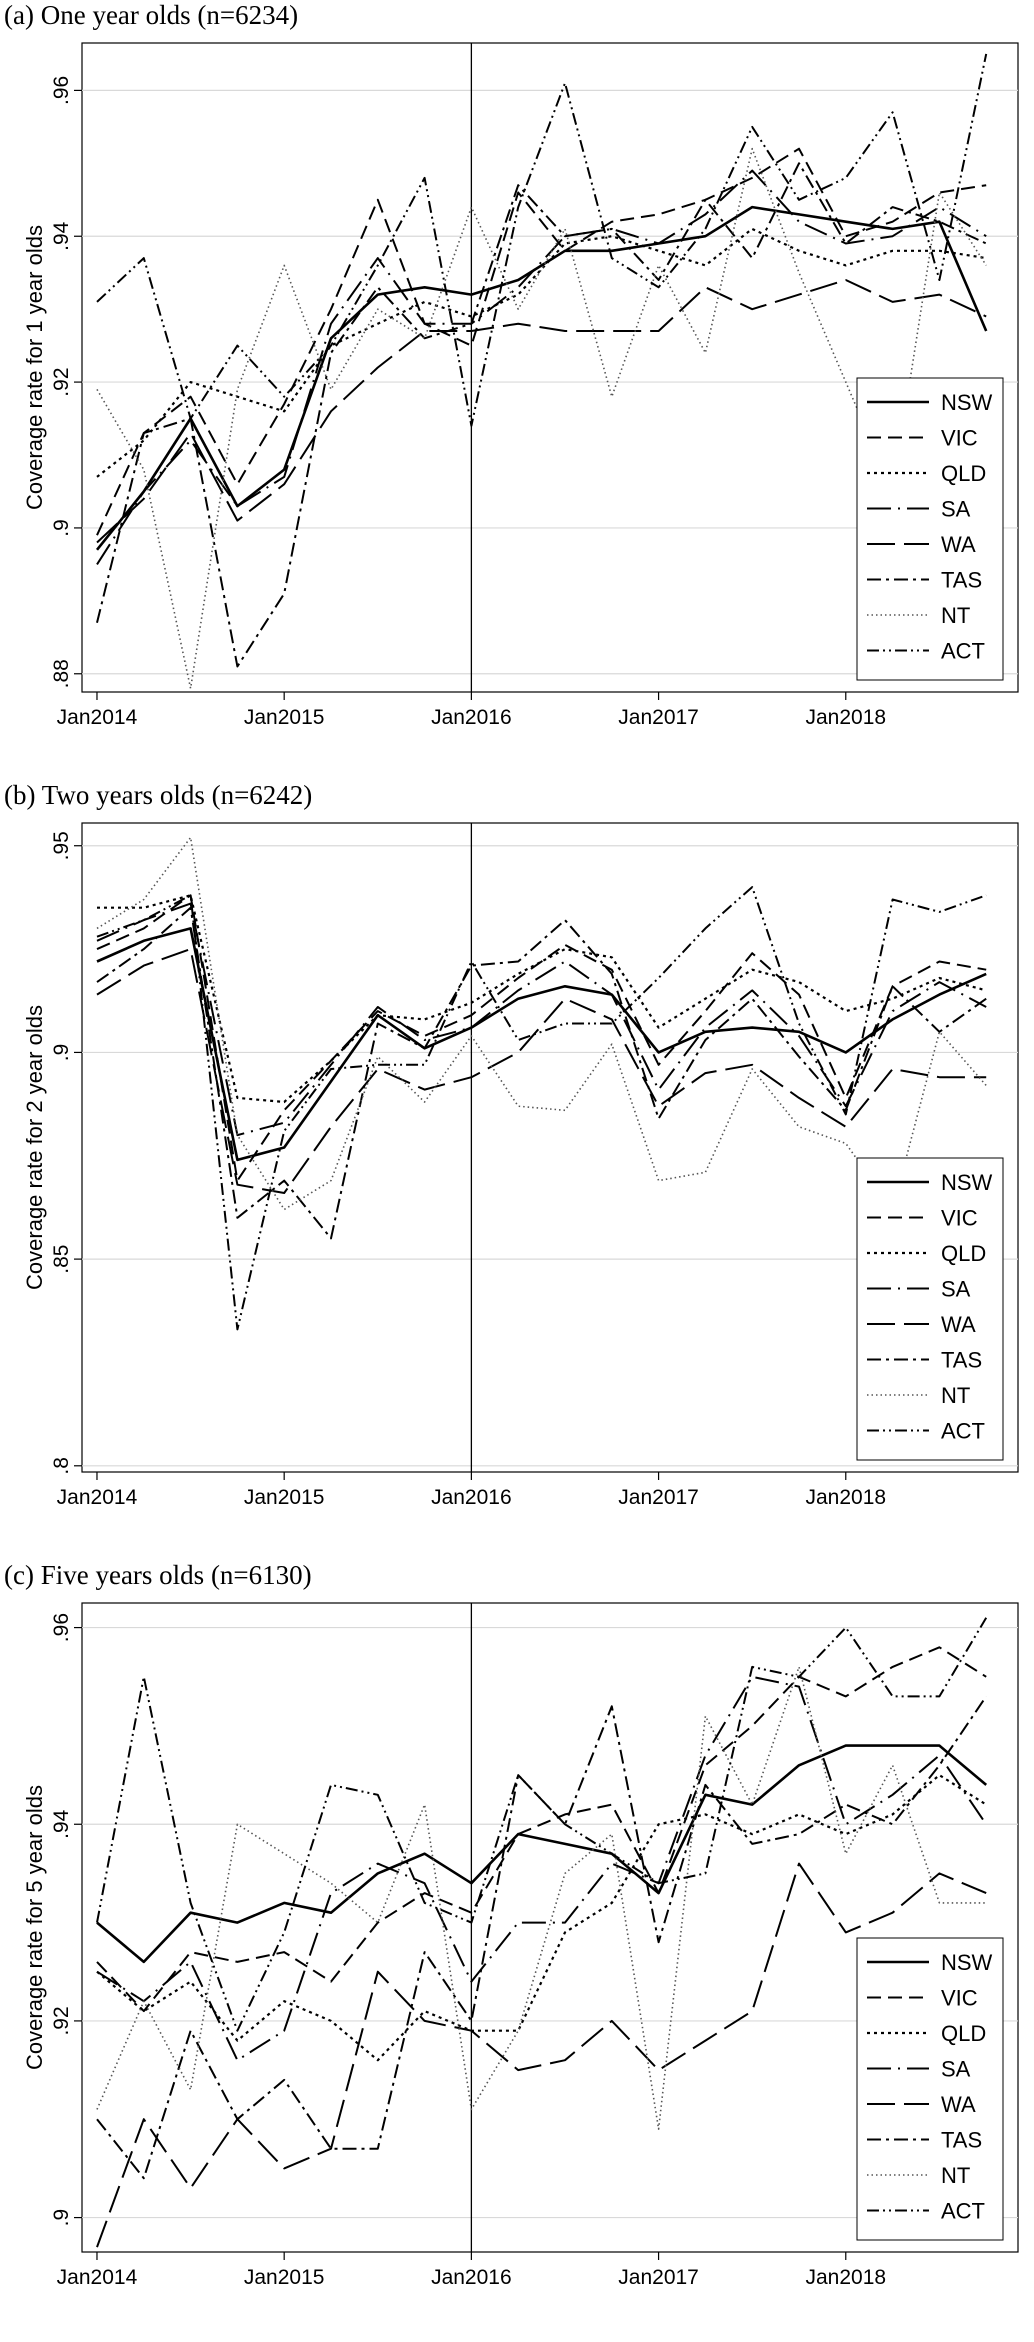  What do you see at coordinates (151, 15) in the screenshot?
I see `chart-title: (a) One year olds (n=6234)` at bounding box center [151, 15].